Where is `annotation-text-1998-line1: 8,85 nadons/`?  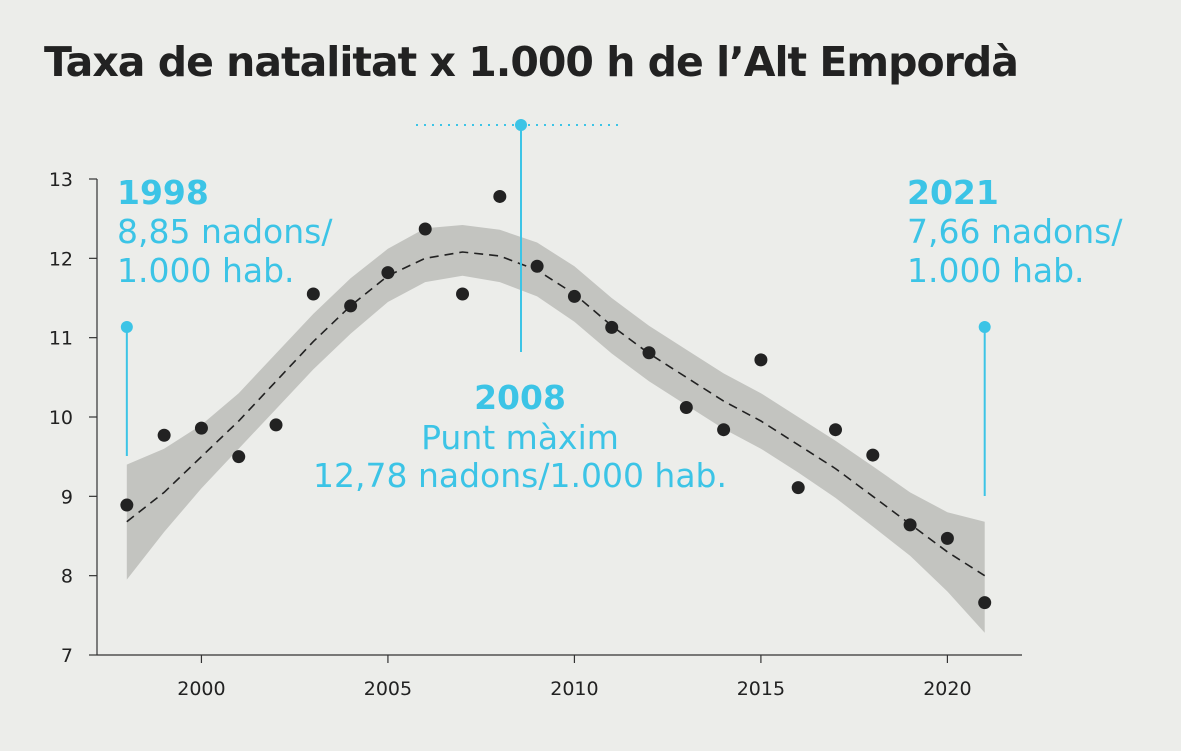 annotation-text-1998-line1: 8,85 nadons/ is located at coordinates (225, 231).